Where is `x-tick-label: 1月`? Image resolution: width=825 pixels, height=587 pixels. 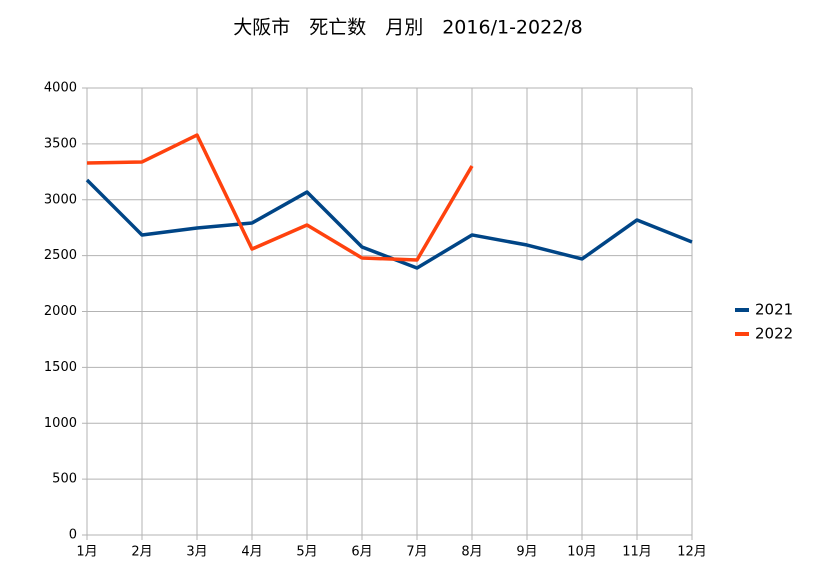 x-tick-label: 1月 is located at coordinates (86, 552).